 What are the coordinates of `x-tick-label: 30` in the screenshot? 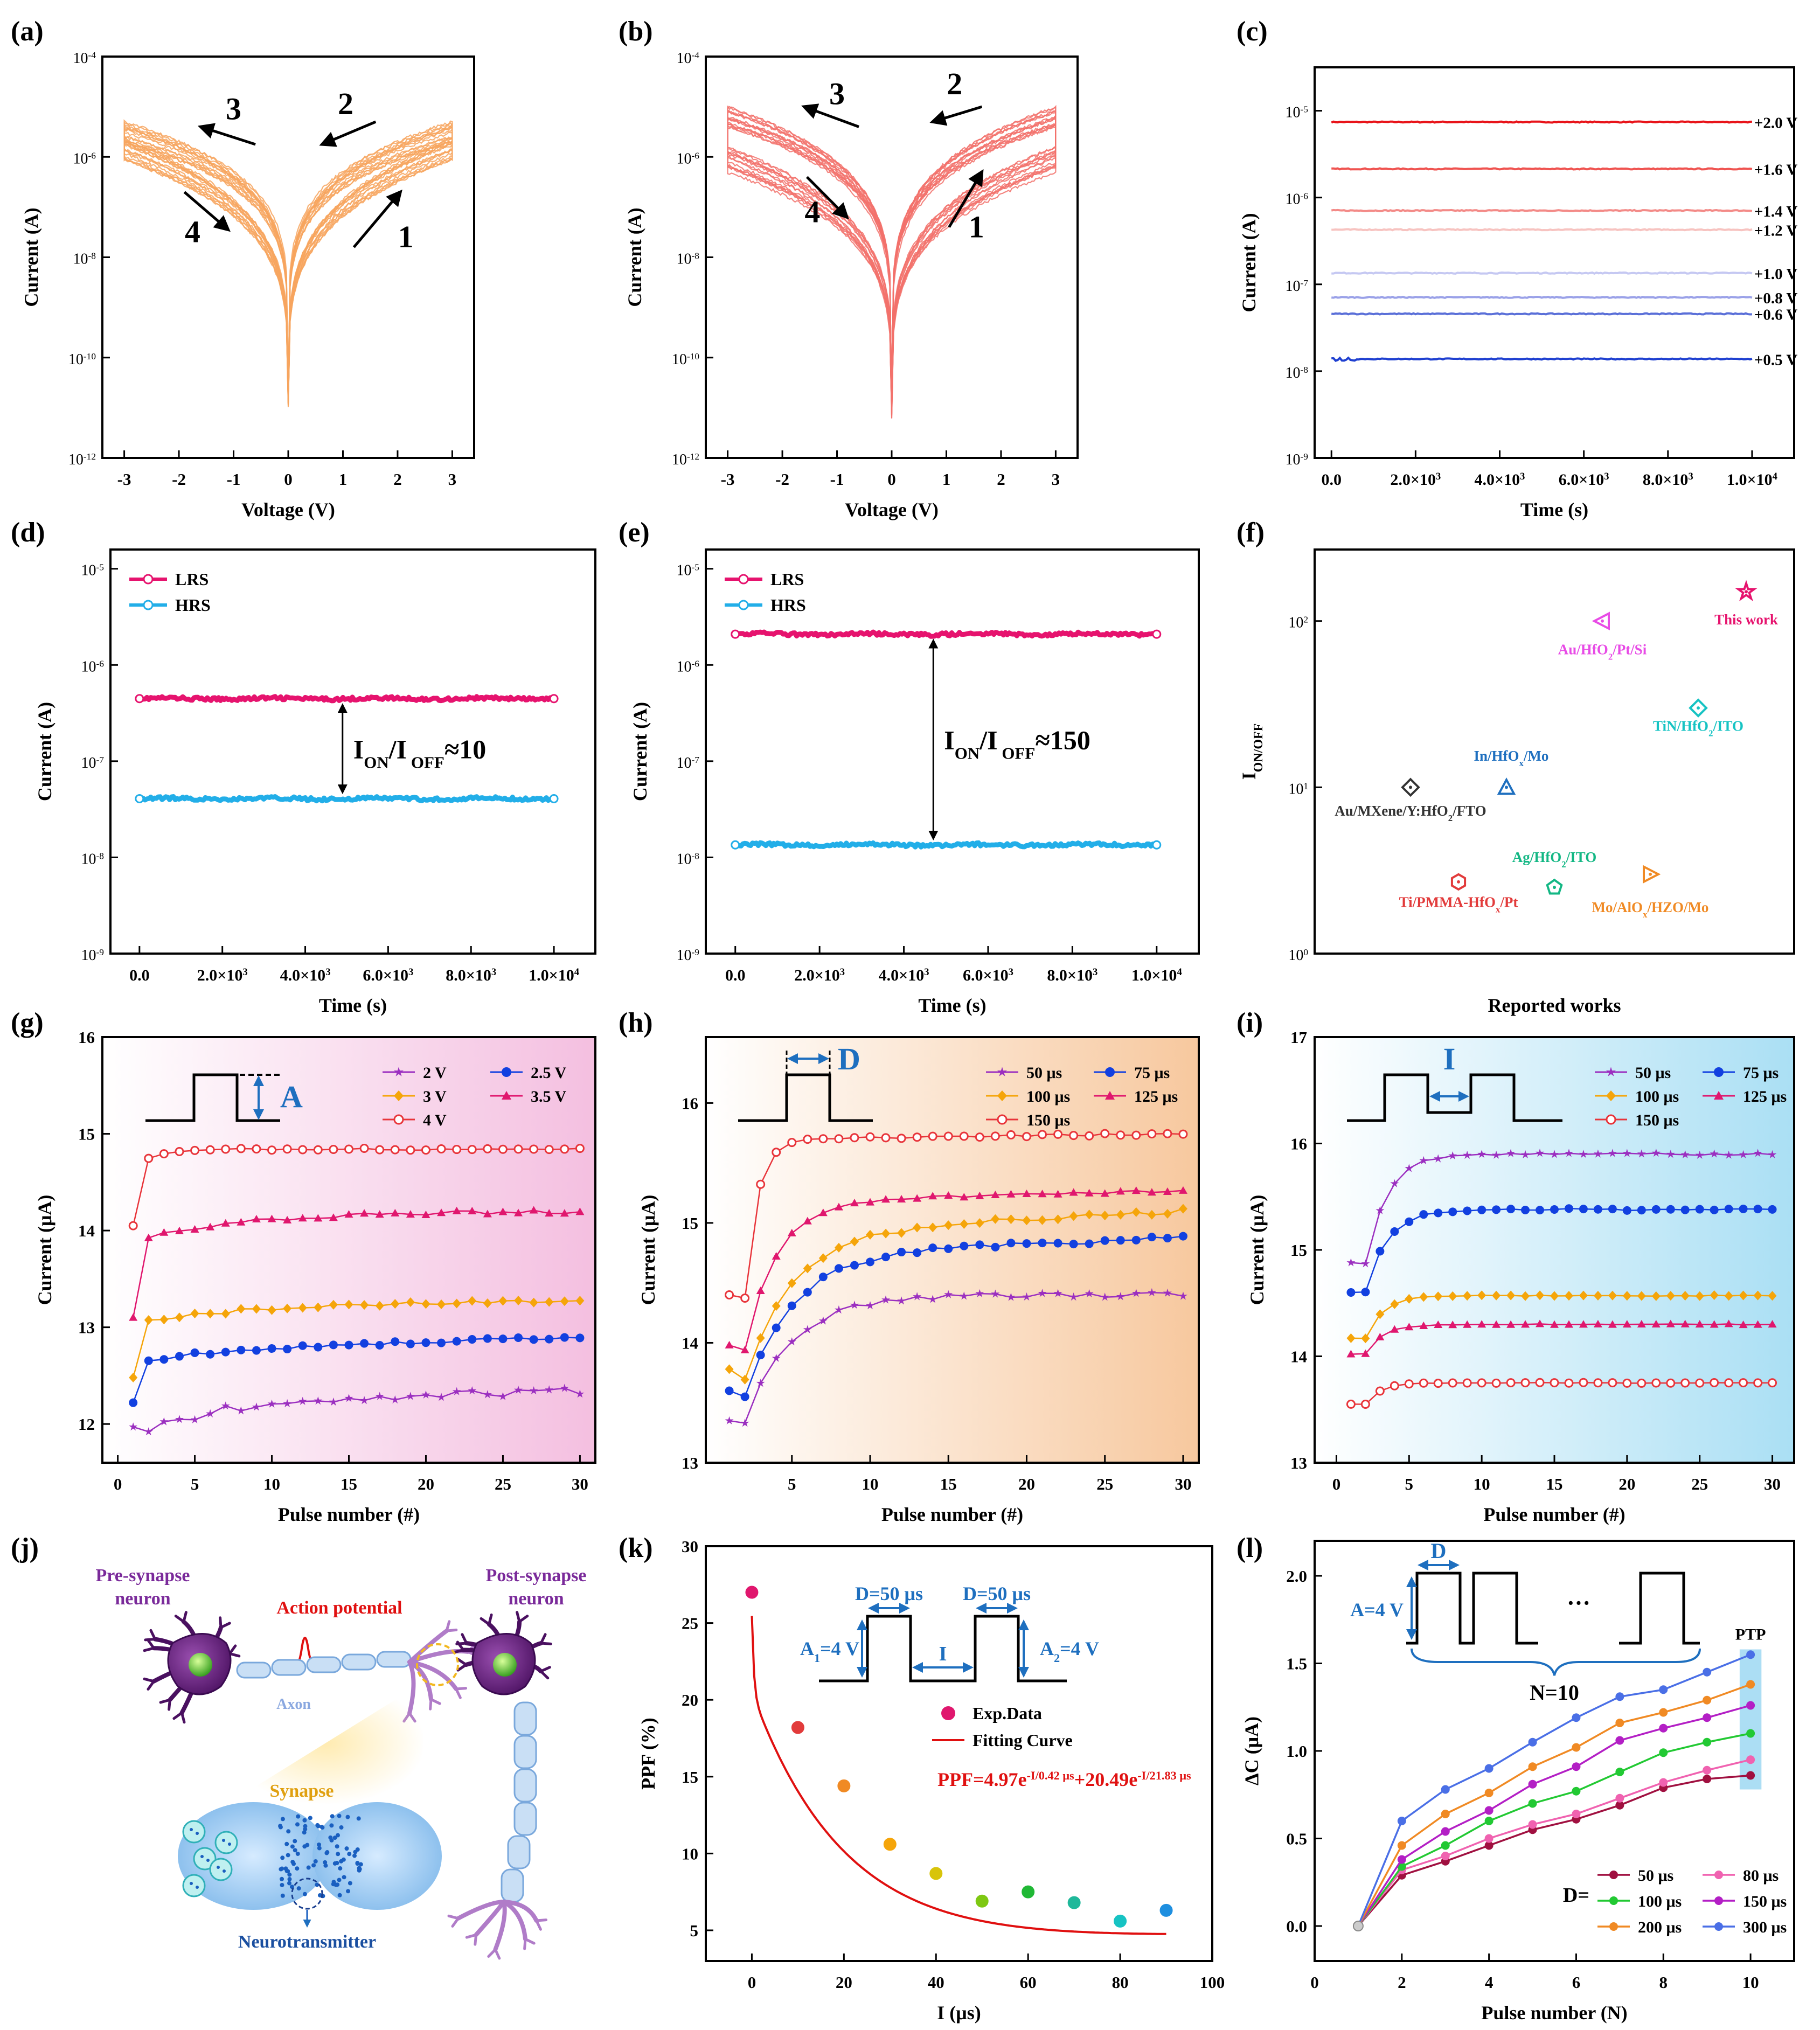 It's located at (1772, 1484).